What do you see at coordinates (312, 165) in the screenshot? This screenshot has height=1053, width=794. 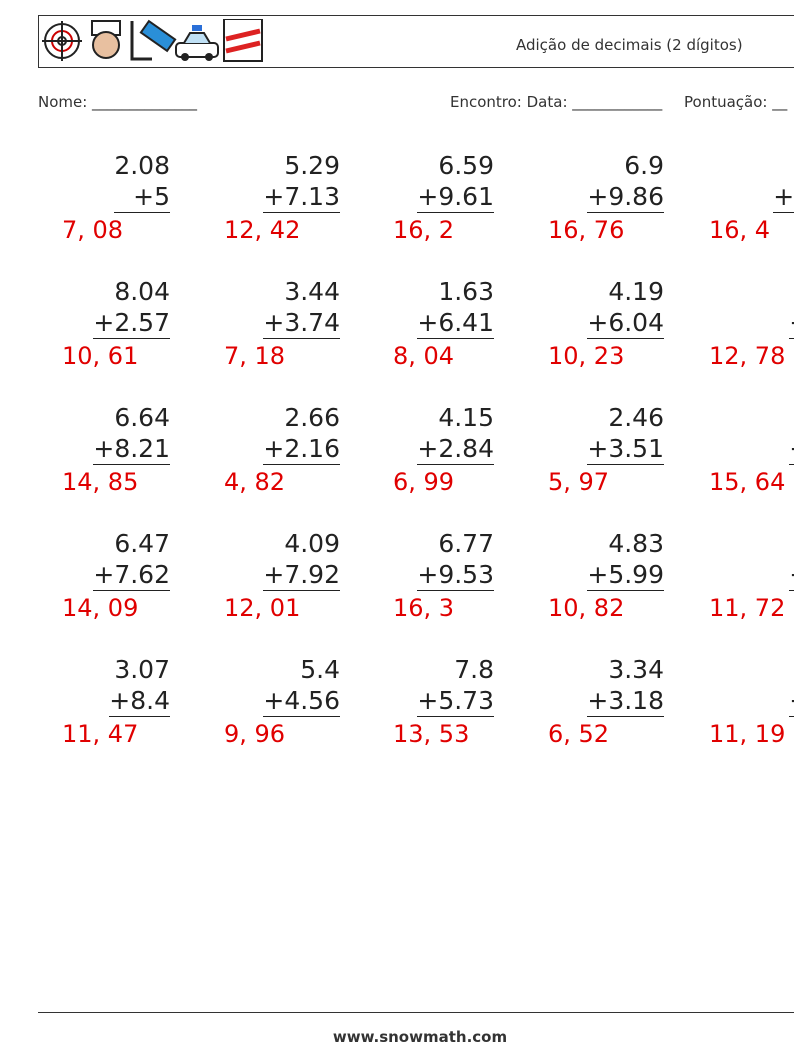 I see `addend: 5.29` at bounding box center [312, 165].